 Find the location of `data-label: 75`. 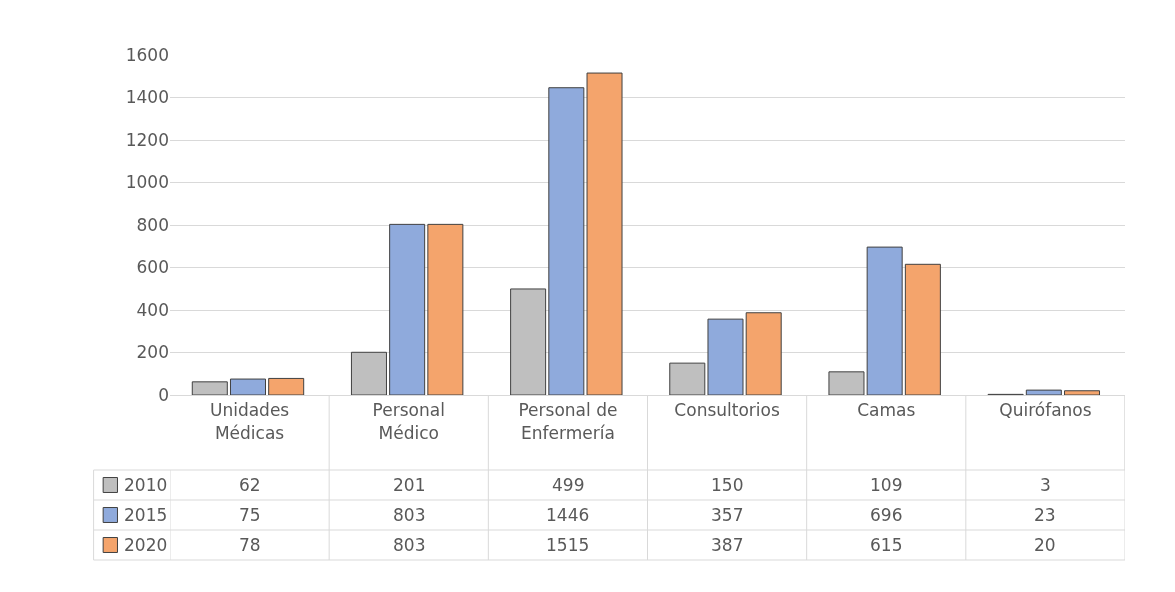

data-label: 75 is located at coordinates (250, 515).